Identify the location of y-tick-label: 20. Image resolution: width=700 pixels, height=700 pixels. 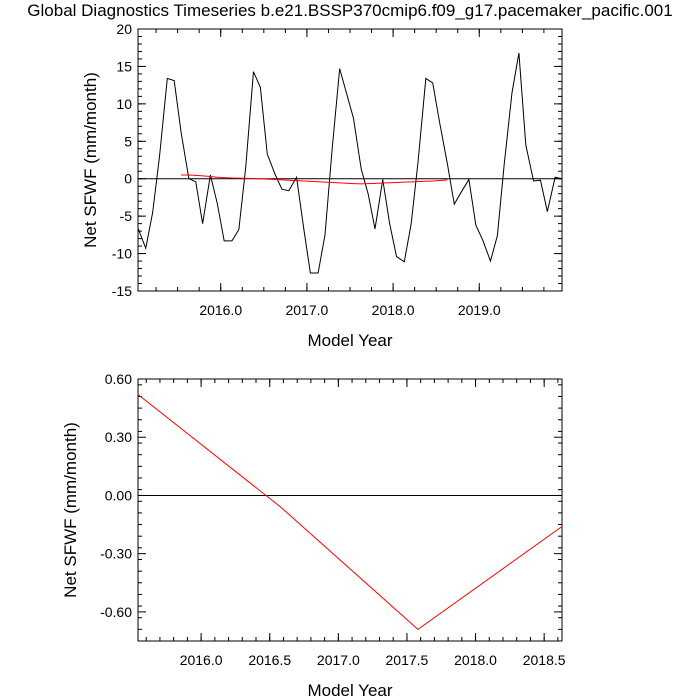
(124, 29).